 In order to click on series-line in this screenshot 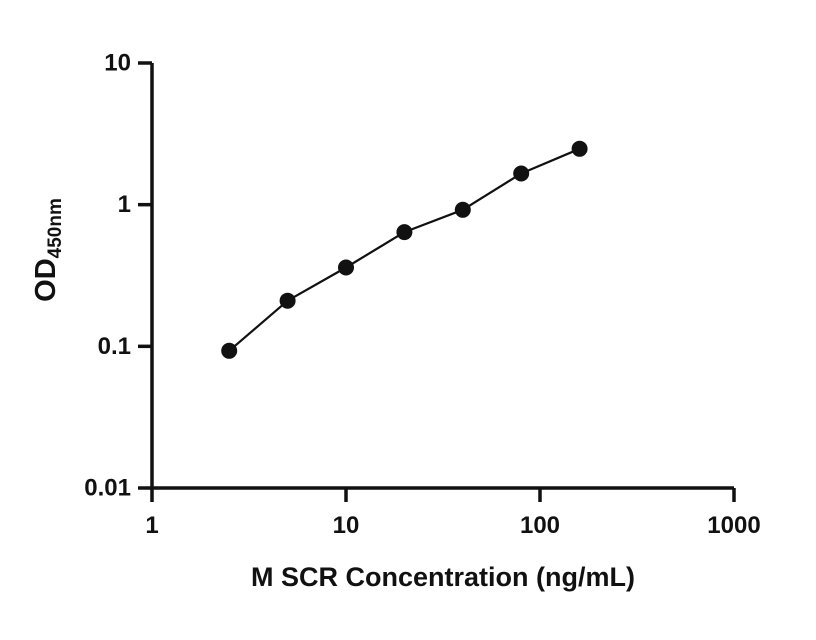, I will do `click(404, 249)`.